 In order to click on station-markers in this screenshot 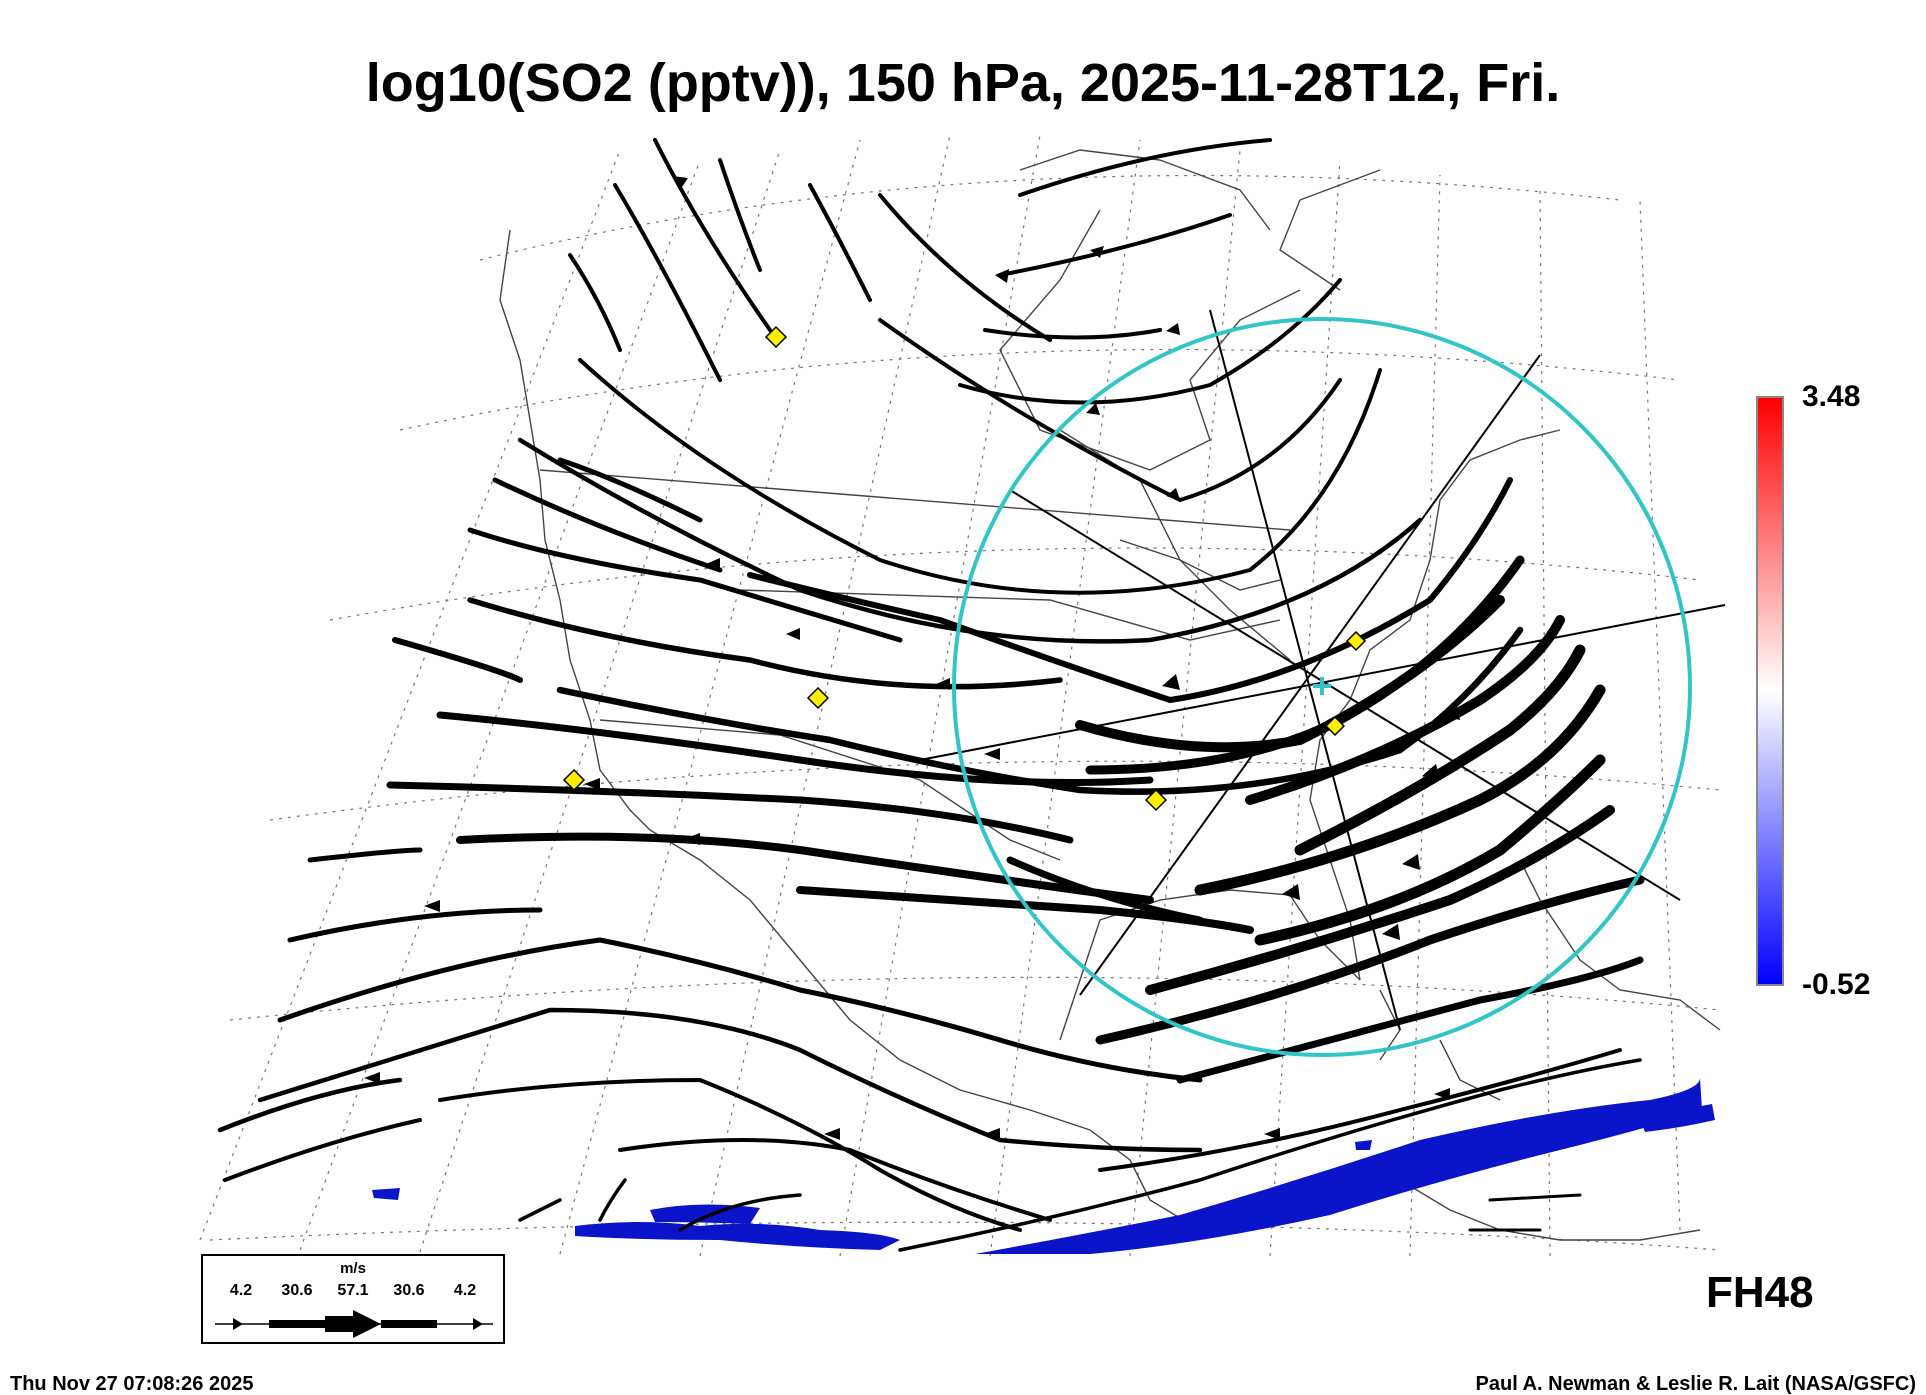, I will do `click(964, 568)`.